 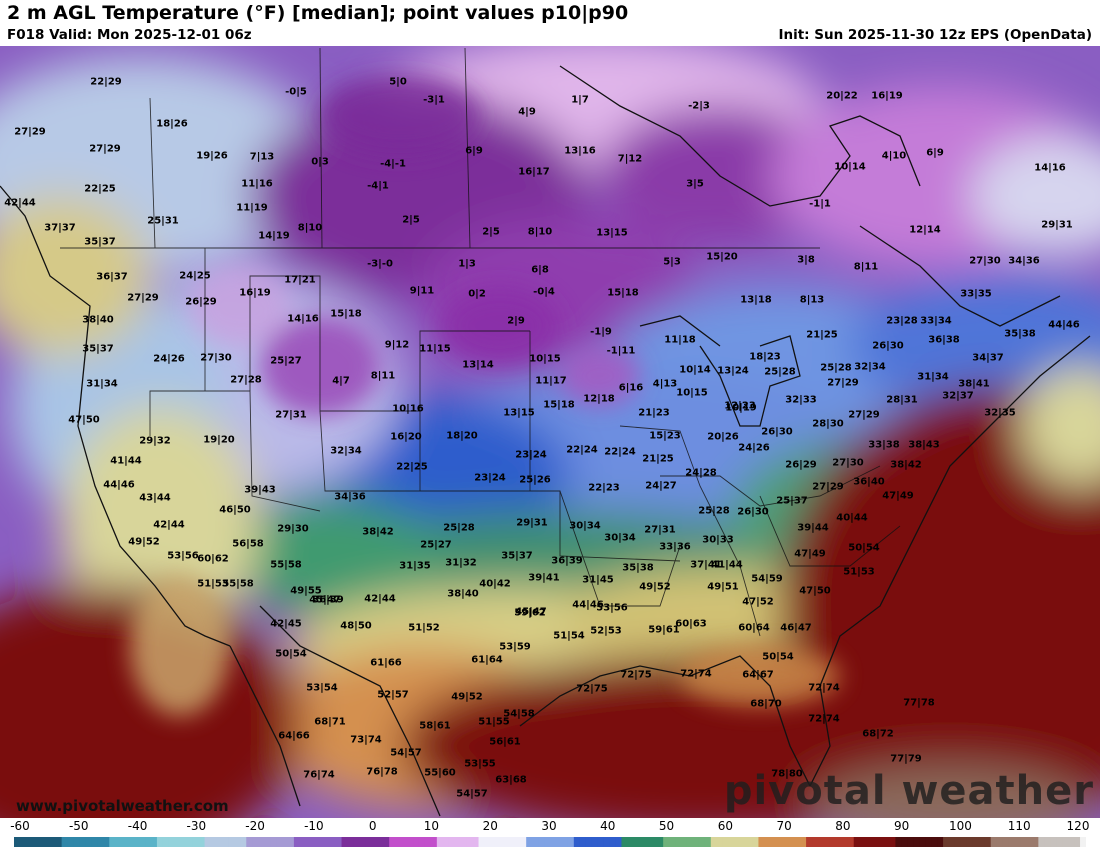 What do you see at coordinates (758, 602) in the screenshot?
I see `point-value-label: 47|52` at bounding box center [758, 602].